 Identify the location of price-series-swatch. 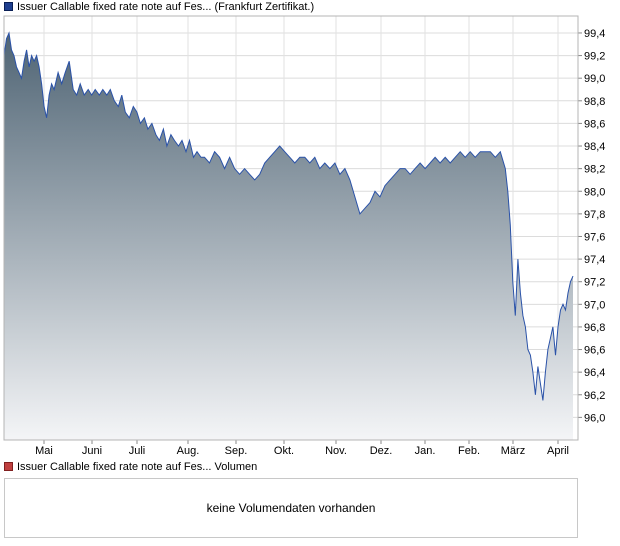
(8, 6).